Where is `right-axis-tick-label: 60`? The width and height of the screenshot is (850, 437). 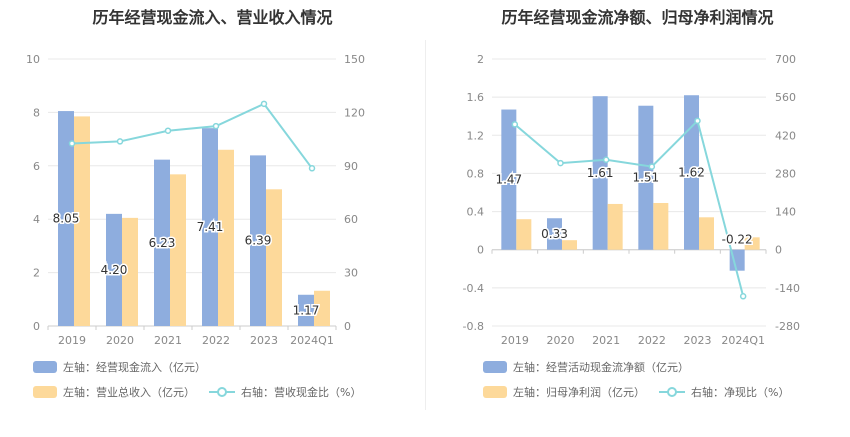 right-axis-tick-label: 60 is located at coordinates (351, 219).